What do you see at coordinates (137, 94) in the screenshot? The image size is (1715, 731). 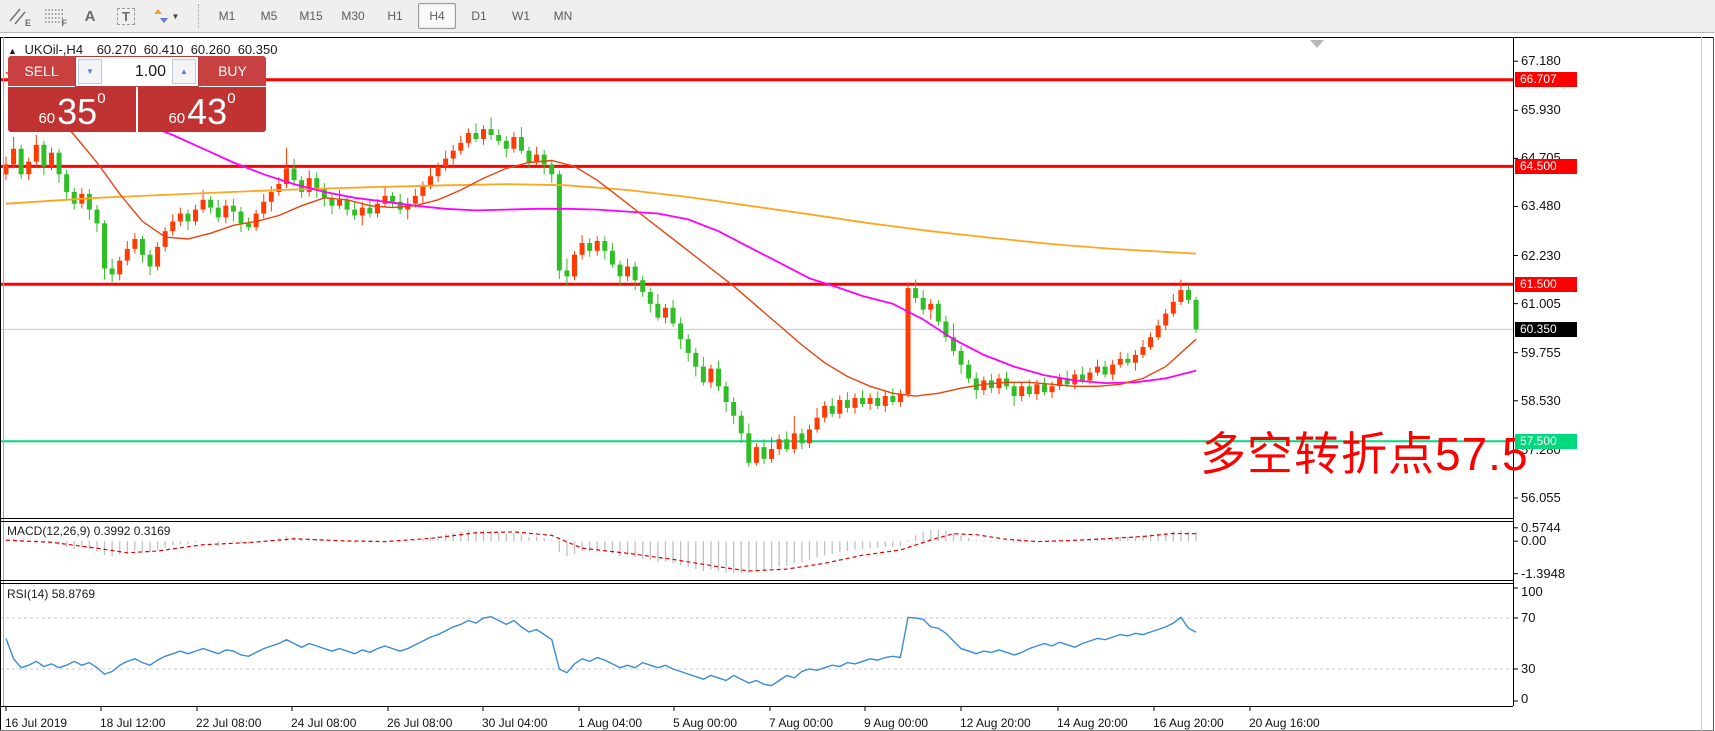 I see `one-click-trading-panel: SELL ▼ ▲ BUY 60 35 0 60 43 0` at bounding box center [137, 94].